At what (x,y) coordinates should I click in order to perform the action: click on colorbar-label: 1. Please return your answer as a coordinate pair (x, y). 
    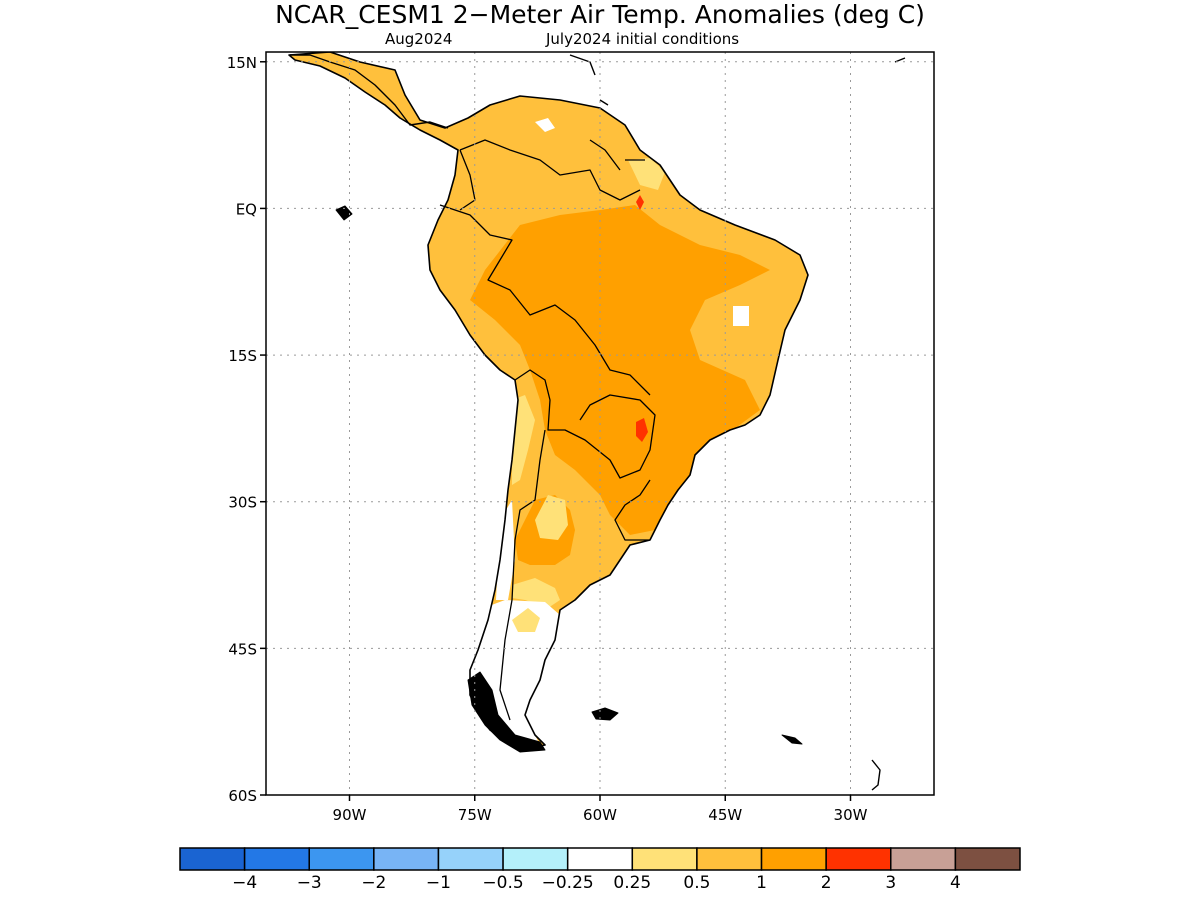
    Looking at the image, I should click on (761, 883).